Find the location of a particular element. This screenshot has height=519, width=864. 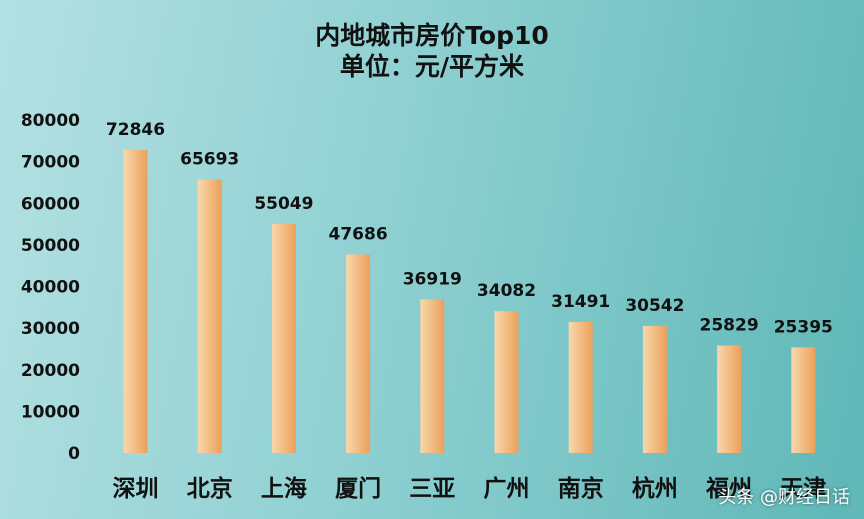

y-tick-label: 40000 is located at coordinates (50, 288).